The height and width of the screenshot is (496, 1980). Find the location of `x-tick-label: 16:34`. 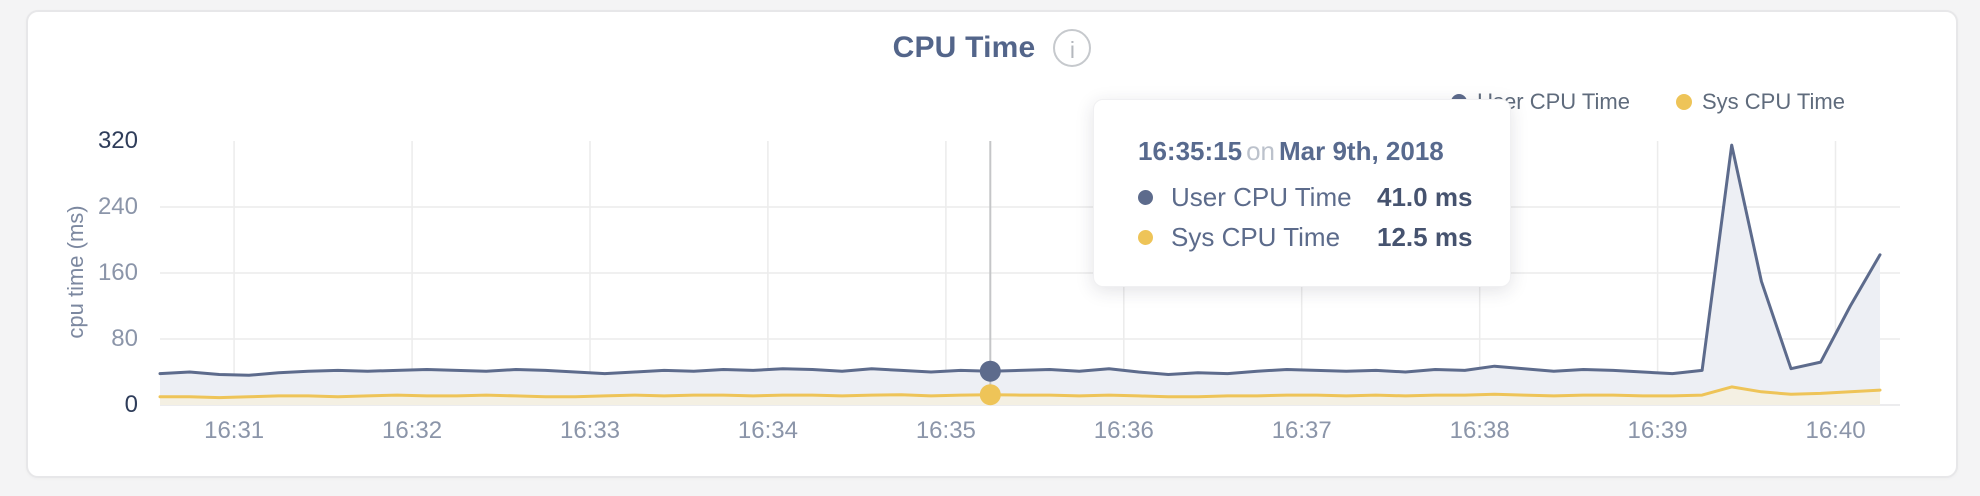

x-tick-label: 16:34 is located at coordinates (767, 430).